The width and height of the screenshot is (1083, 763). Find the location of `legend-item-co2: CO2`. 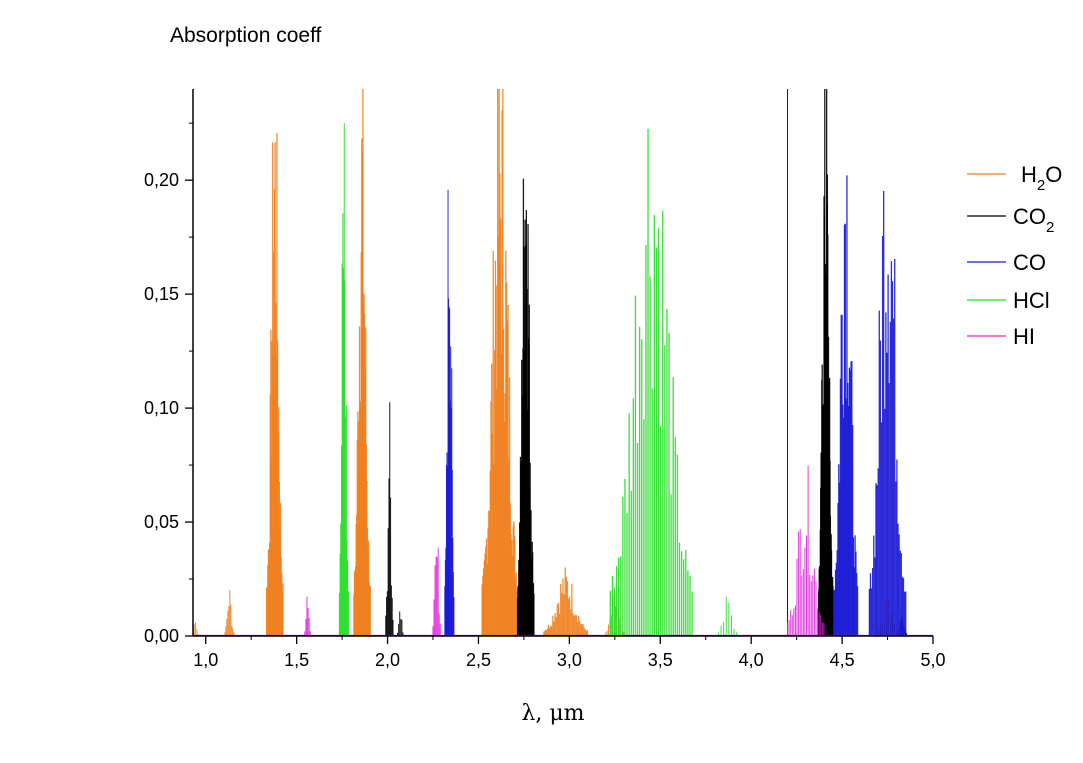

legend-item-co2: CO2 is located at coordinates (1010, 220).